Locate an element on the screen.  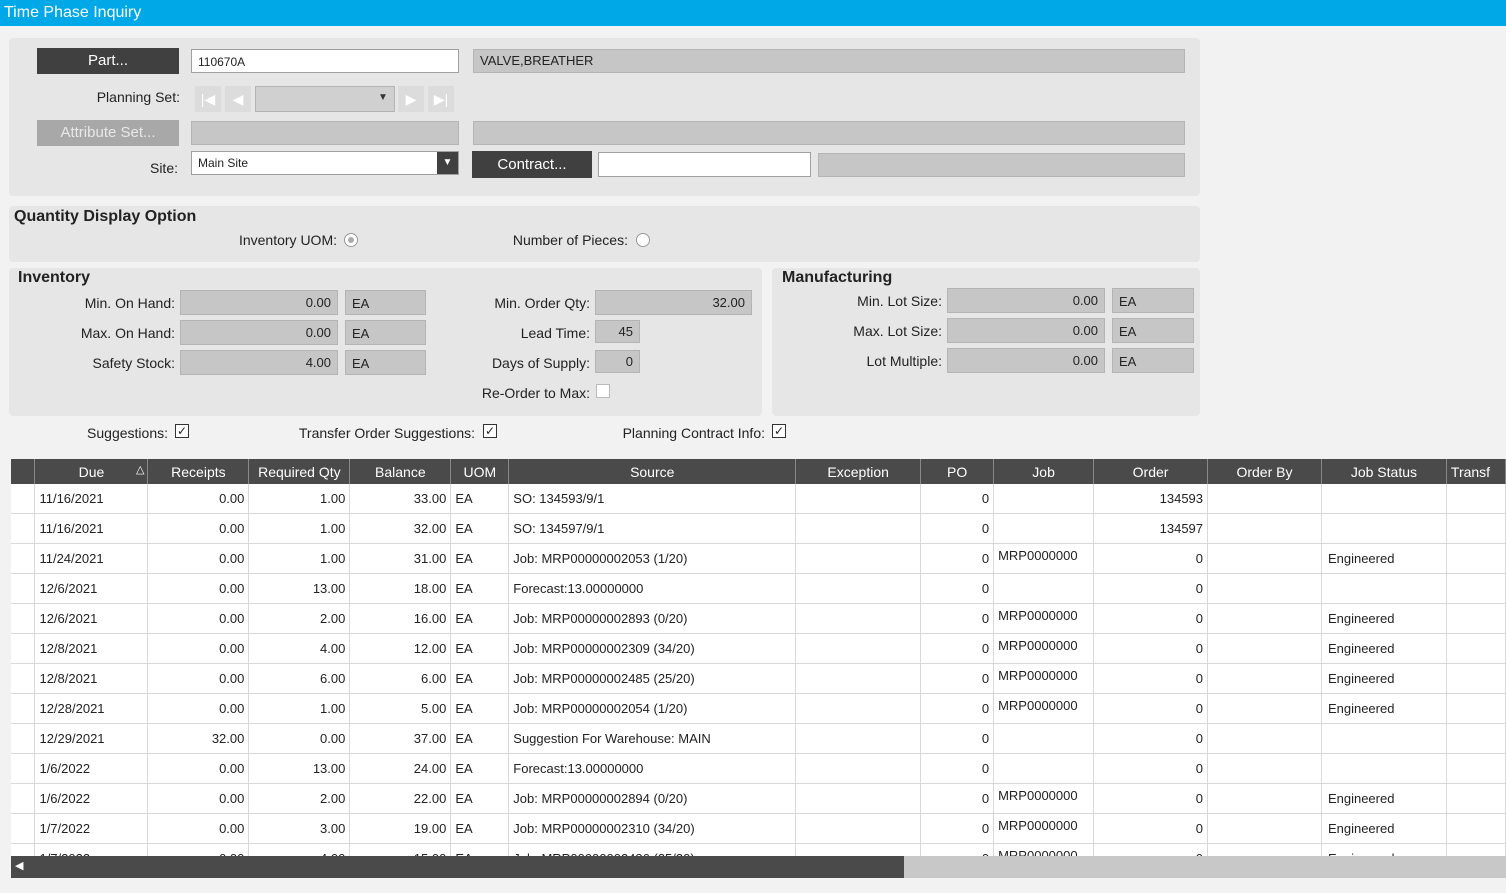
previous-record-icon: ◀ is located at coordinates (238, 99).